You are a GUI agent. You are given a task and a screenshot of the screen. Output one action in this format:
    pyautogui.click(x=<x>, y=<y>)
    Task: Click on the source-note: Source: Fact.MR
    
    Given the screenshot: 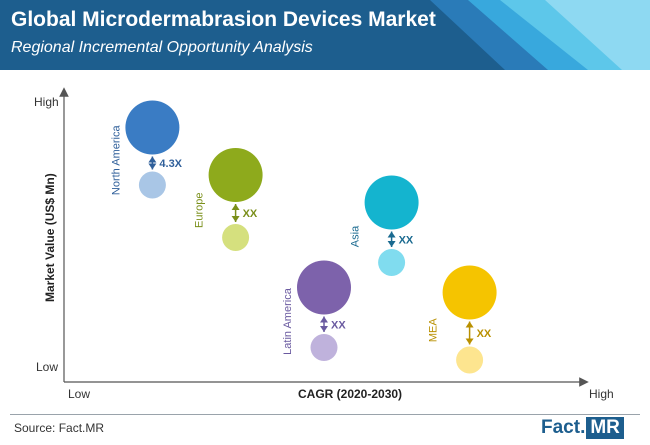 What is the action you would take?
    pyautogui.click(x=59, y=428)
    